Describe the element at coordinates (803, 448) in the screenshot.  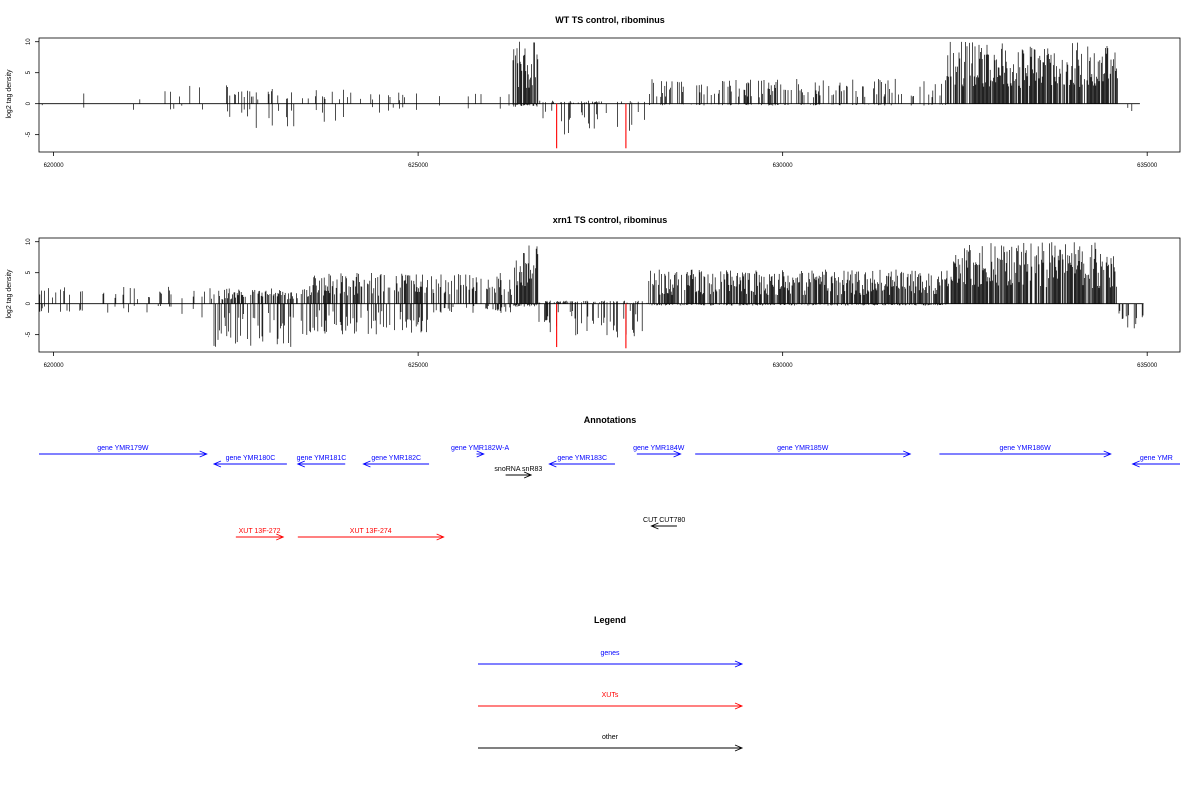
I see `feature-label: gene YMR185W` at that location.